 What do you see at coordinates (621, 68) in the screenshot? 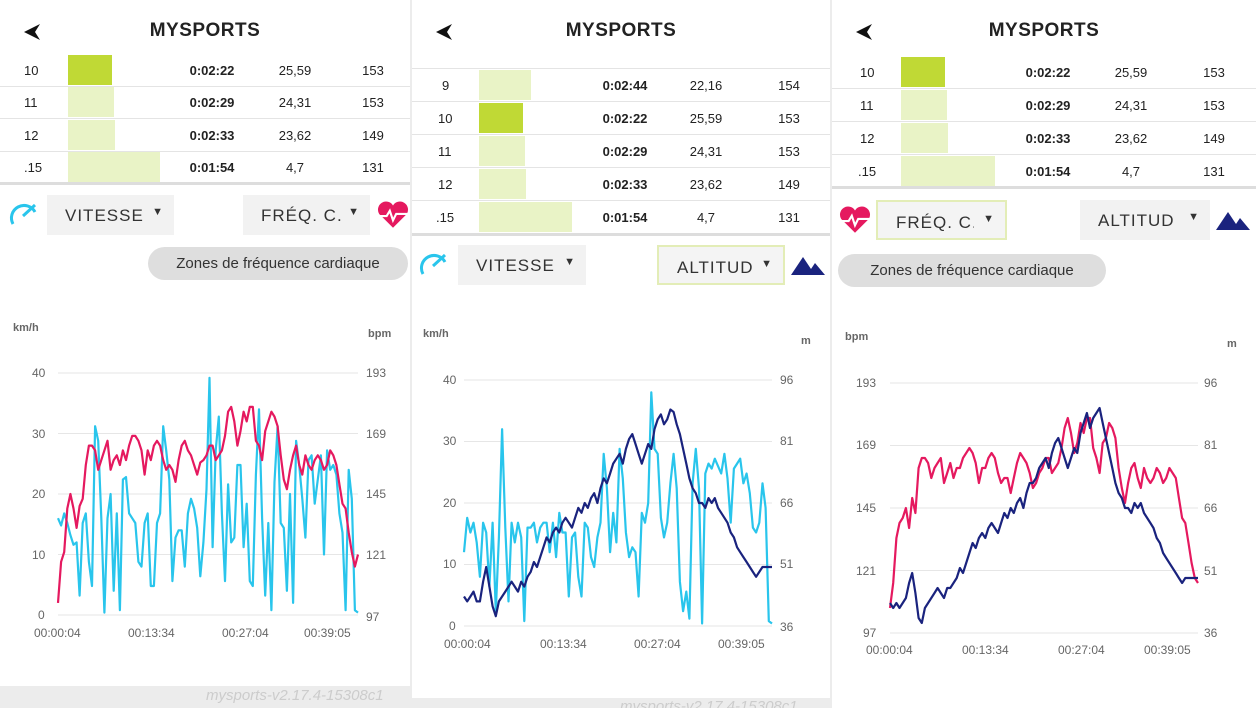
I see `table-top-divider` at bounding box center [621, 68].